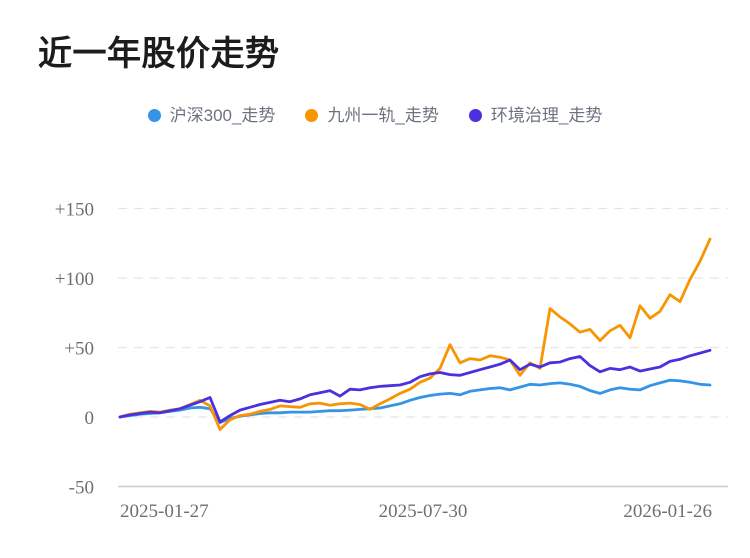 The height and width of the screenshot is (558, 750). What do you see at coordinates (475, 115) in the screenshot?
I see `legend-dot-huanjing-icon` at bounding box center [475, 115].